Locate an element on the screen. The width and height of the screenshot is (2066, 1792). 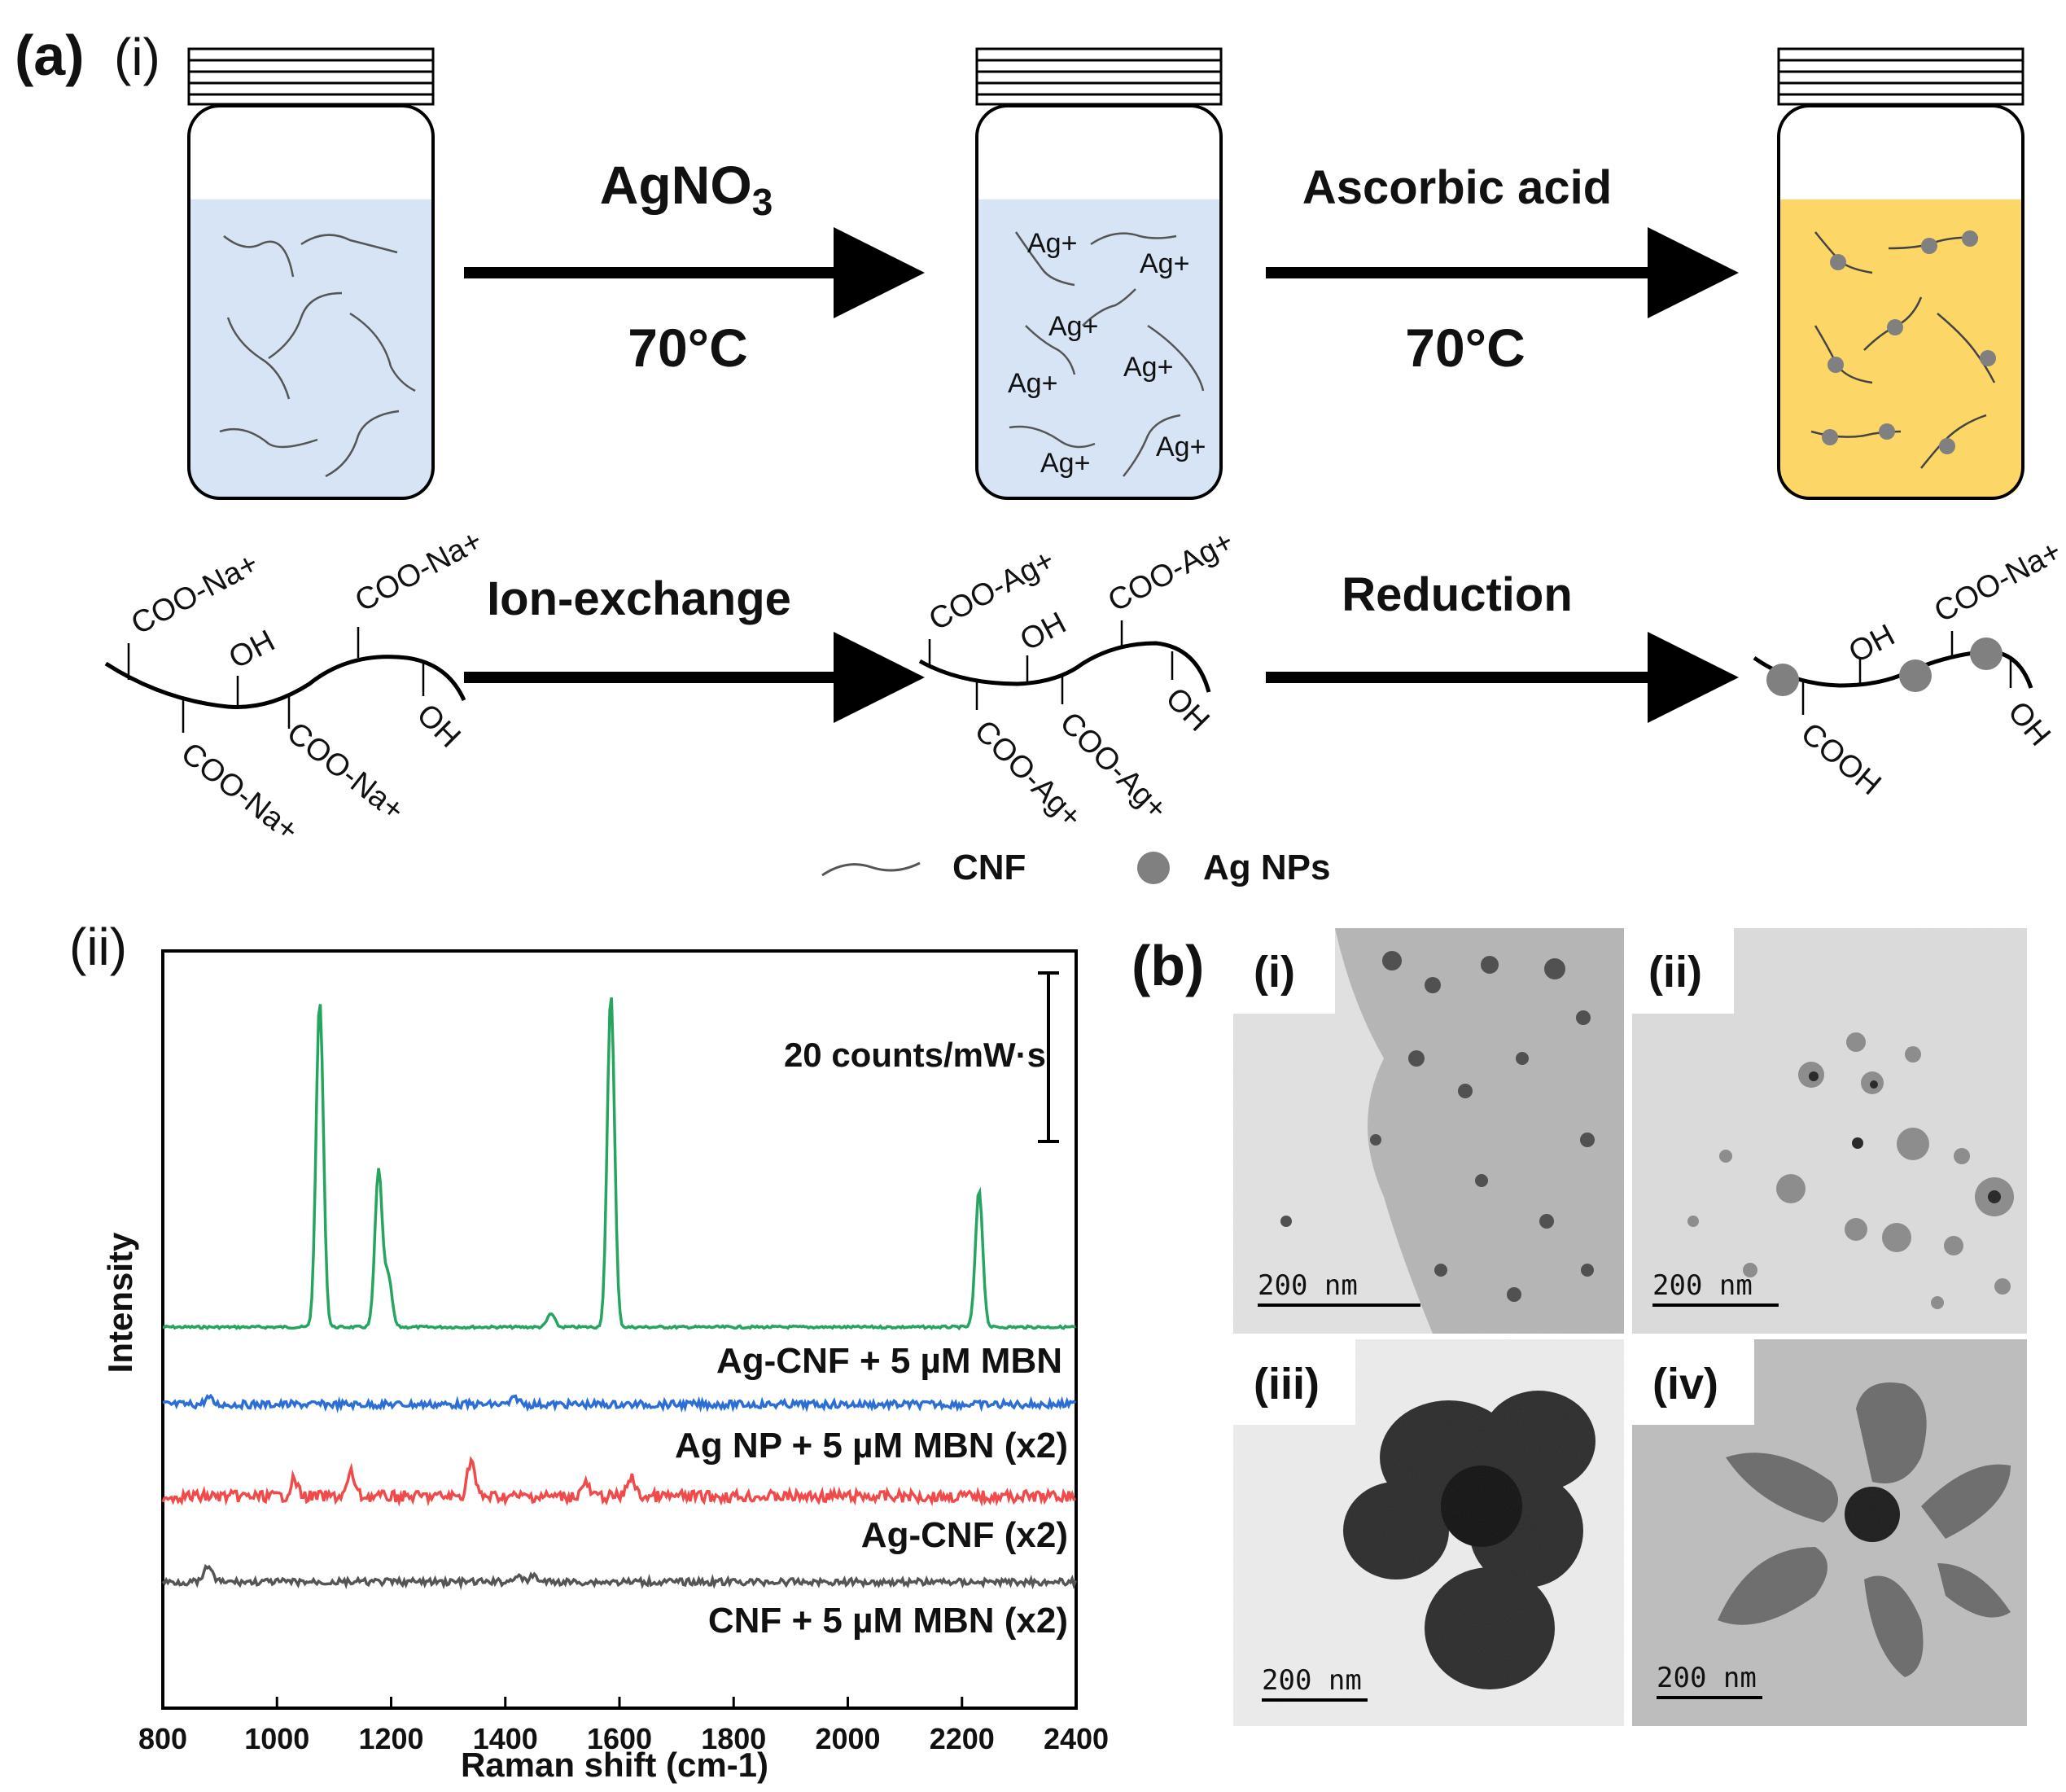
tem-image-iv: (iv) 200 nm is located at coordinates (1829, 1532).